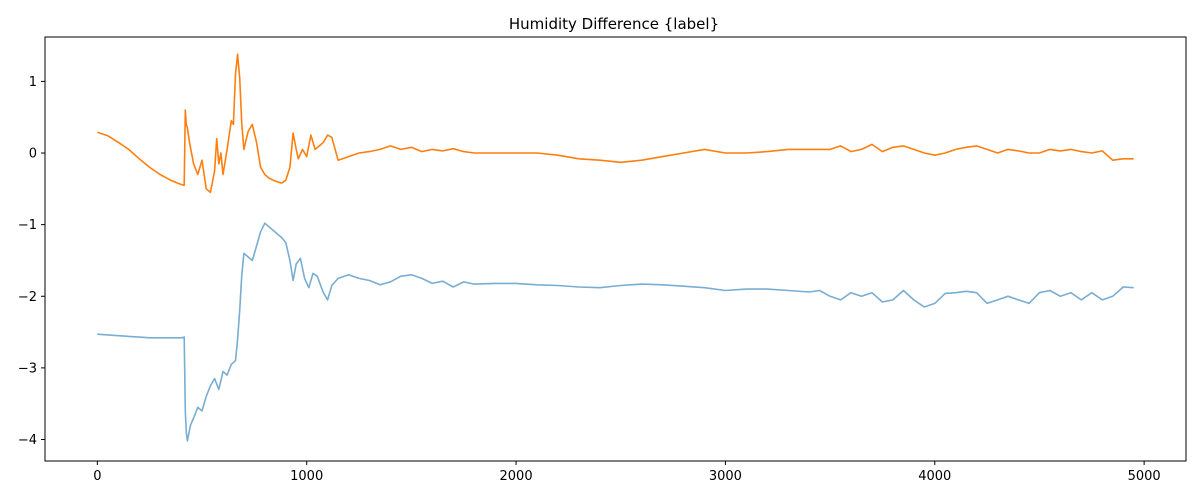 Image resolution: width=1200 pixels, height=500 pixels. What do you see at coordinates (33, 154) in the screenshot?
I see `y-tick-label: 0` at bounding box center [33, 154].